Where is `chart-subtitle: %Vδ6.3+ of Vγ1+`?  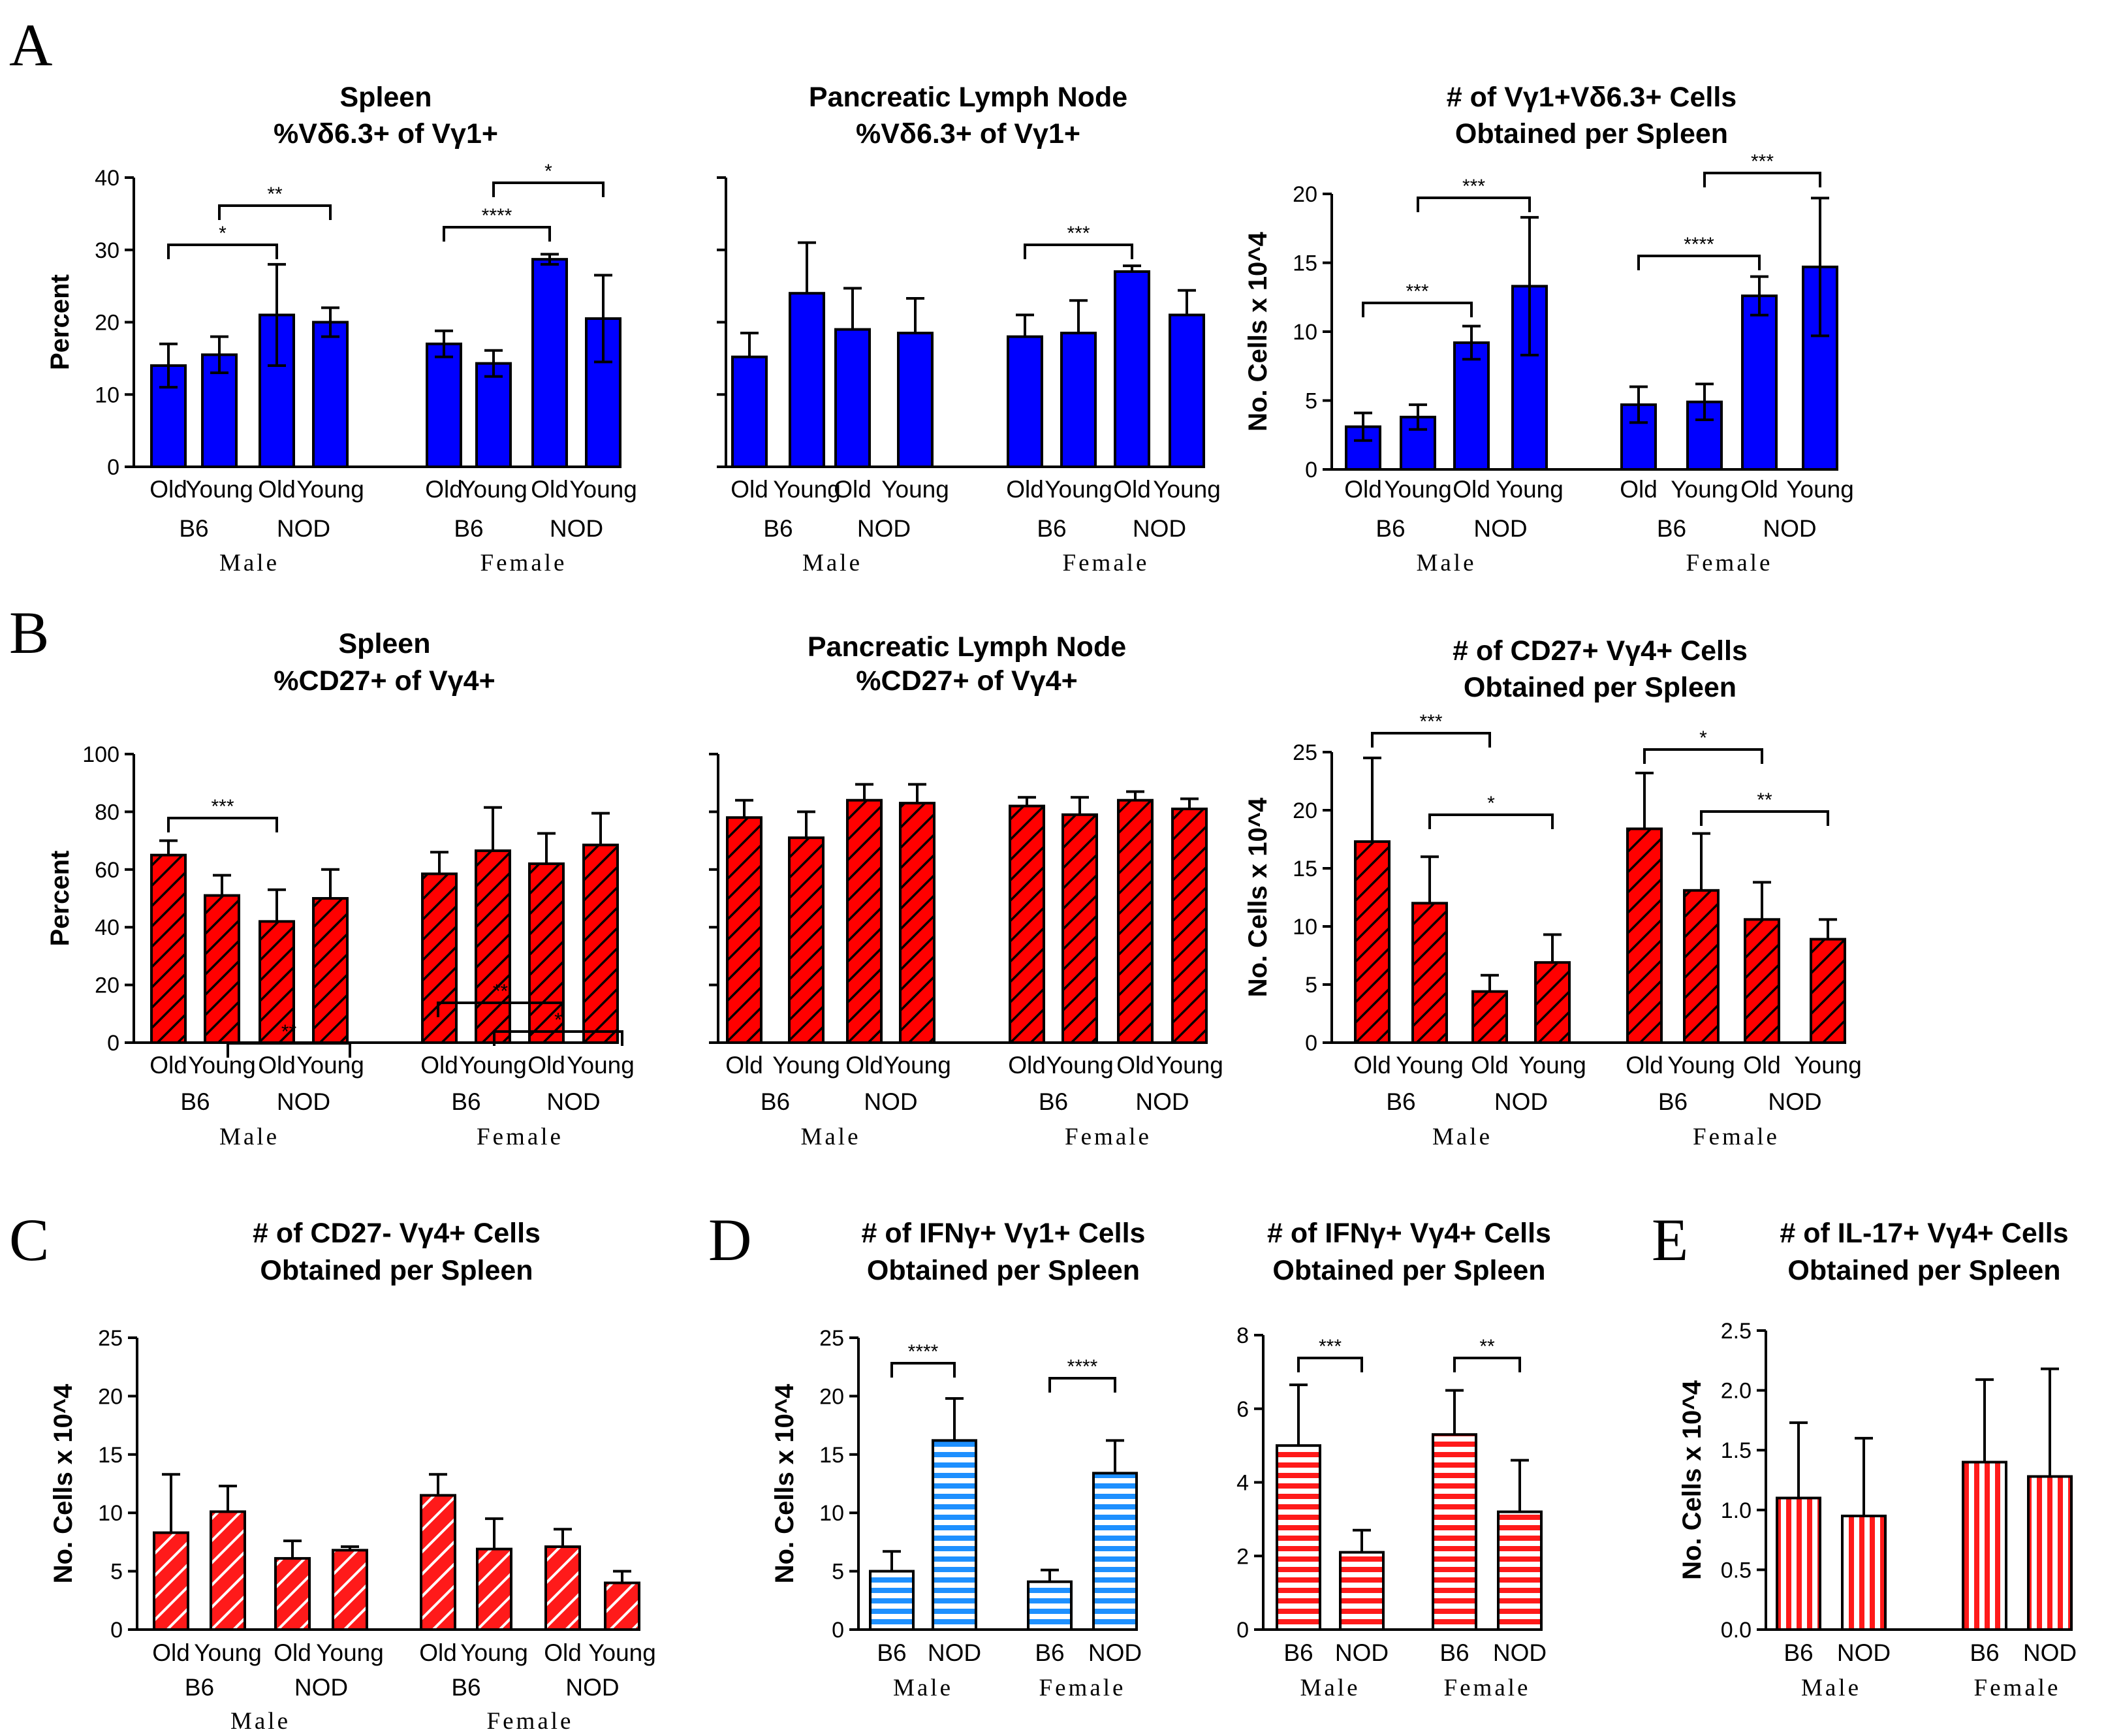
chart-subtitle: %Vδ6.3+ of Vγ1+ is located at coordinates (968, 134).